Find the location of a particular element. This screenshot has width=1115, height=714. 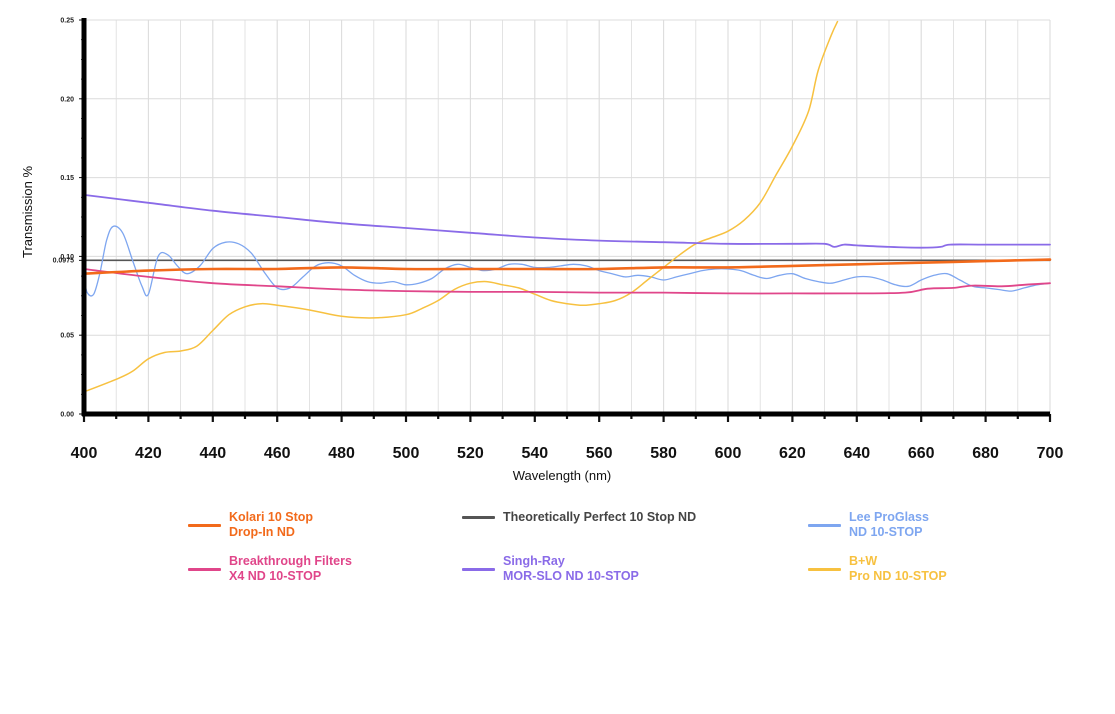

y-tick-label: 0.00 is located at coordinates (67, 415).